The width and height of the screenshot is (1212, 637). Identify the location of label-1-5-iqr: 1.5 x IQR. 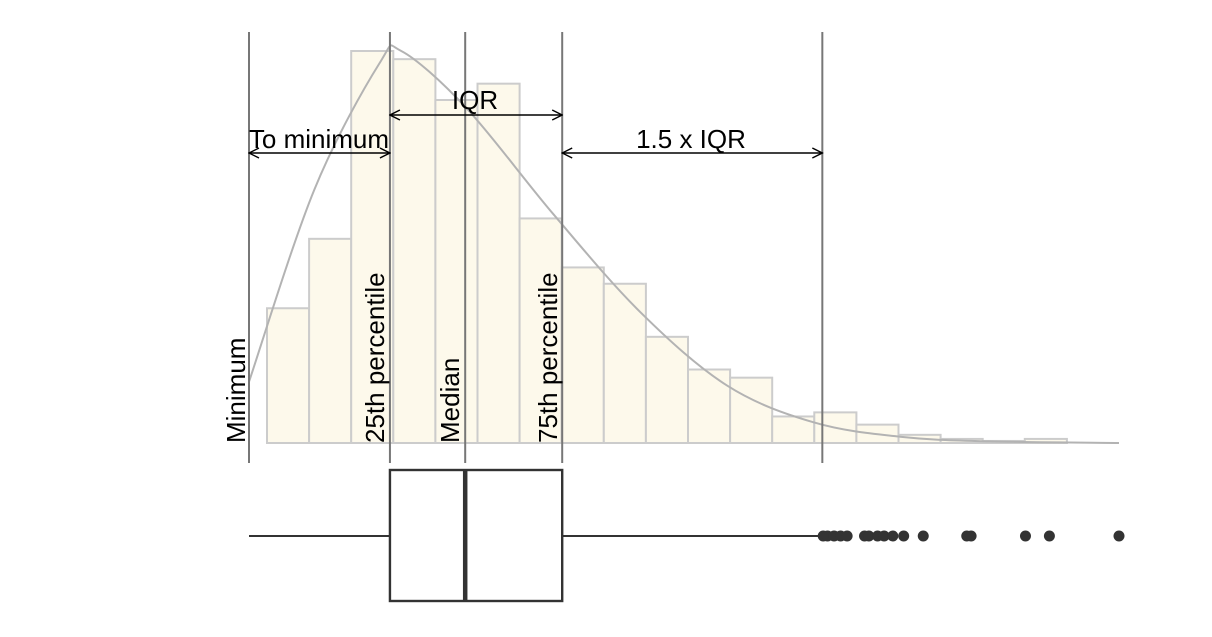
(691, 139).